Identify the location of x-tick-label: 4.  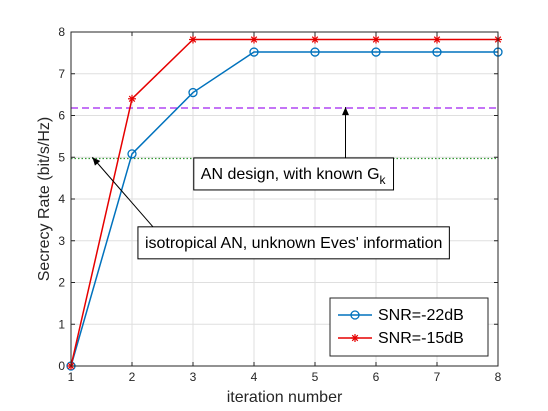
(254, 377).